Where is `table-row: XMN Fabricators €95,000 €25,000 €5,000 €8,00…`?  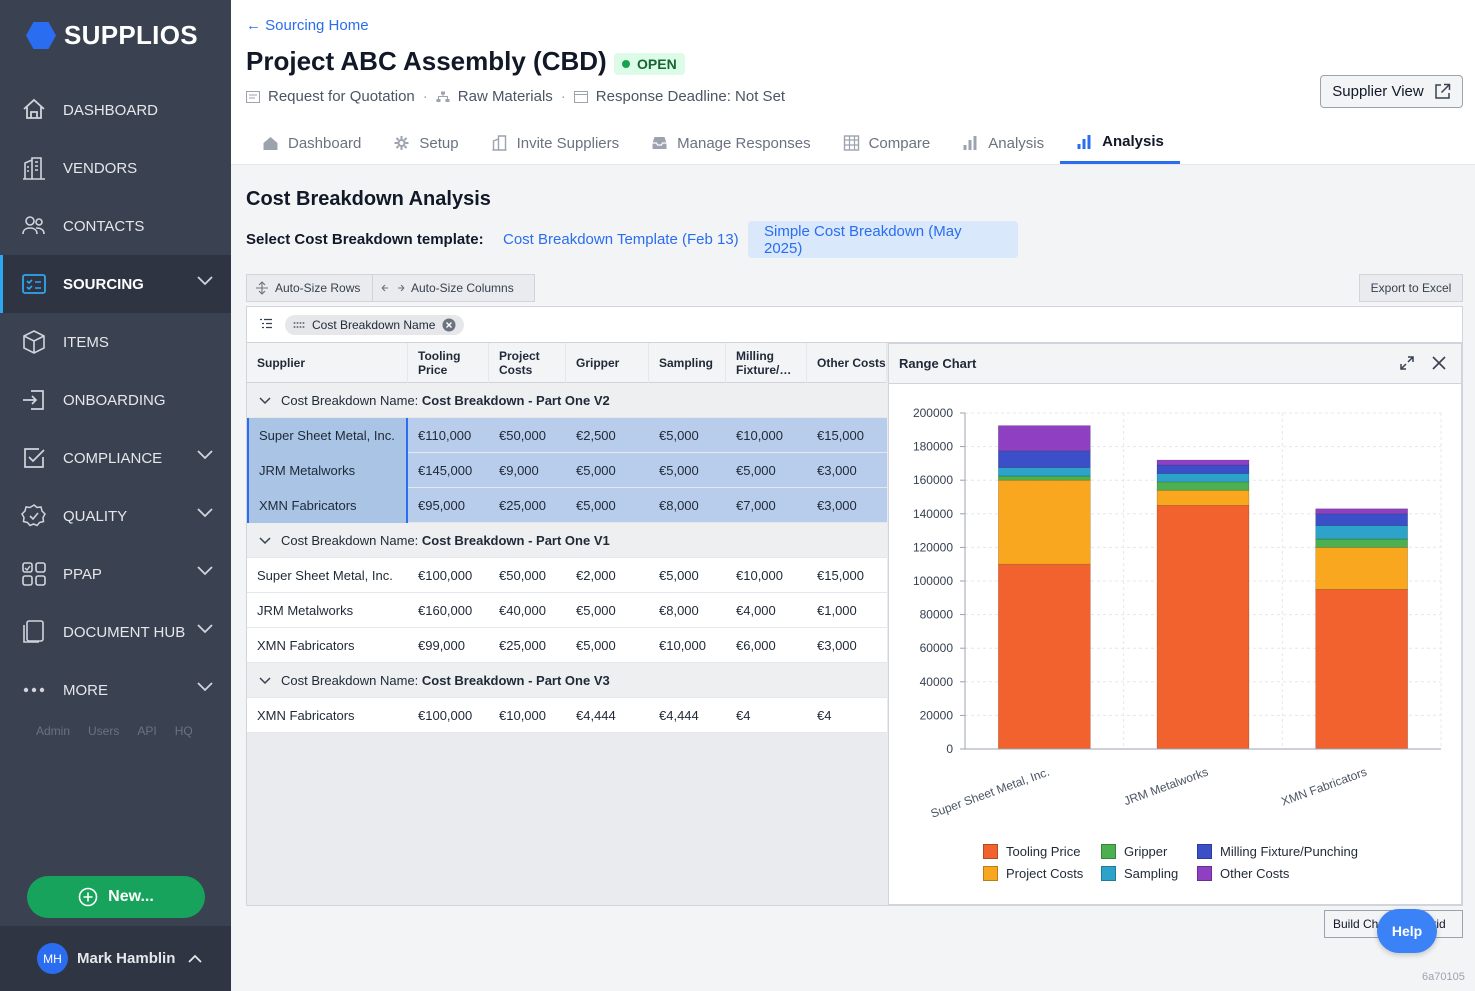
table-row: XMN Fabricators €95,000 €25,000 €5,000 €8,00… is located at coordinates (567, 505).